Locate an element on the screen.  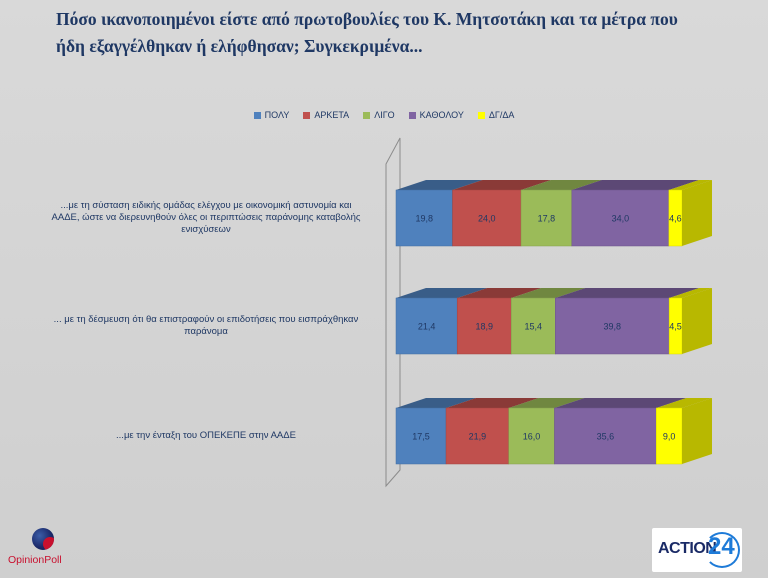
legend-label: ΛΙΓΟ is located at coordinates (384, 115).